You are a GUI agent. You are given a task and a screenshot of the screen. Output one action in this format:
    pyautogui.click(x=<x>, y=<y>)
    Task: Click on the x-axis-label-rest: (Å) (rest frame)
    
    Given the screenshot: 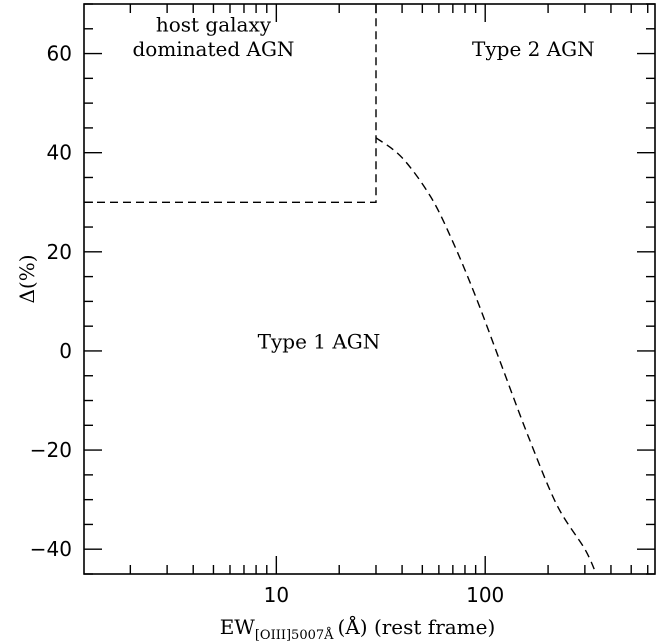 What is the action you would take?
    pyautogui.click(x=417, y=626)
    